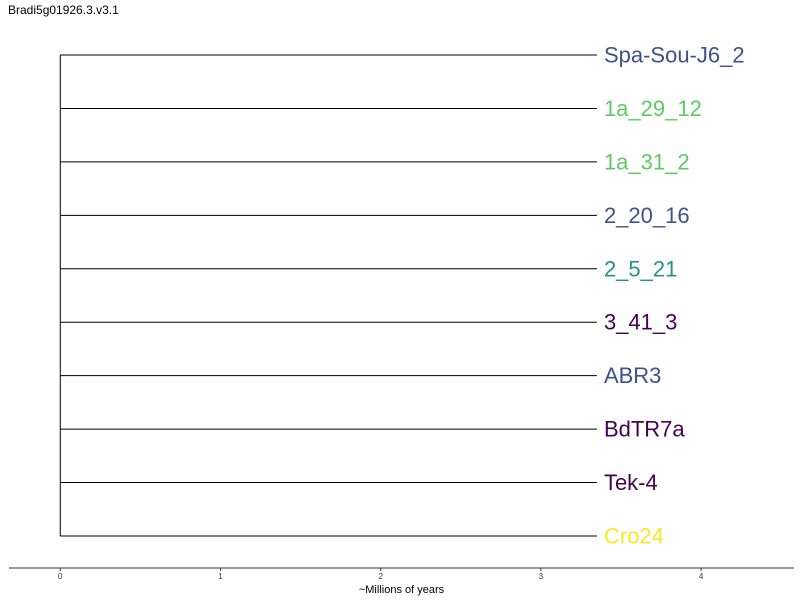 Image resolution: width=800 pixels, height=600 pixels. What do you see at coordinates (632, 375) in the screenshot?
I see `leaf-label: ABR3` at bounding box center [632, 375].